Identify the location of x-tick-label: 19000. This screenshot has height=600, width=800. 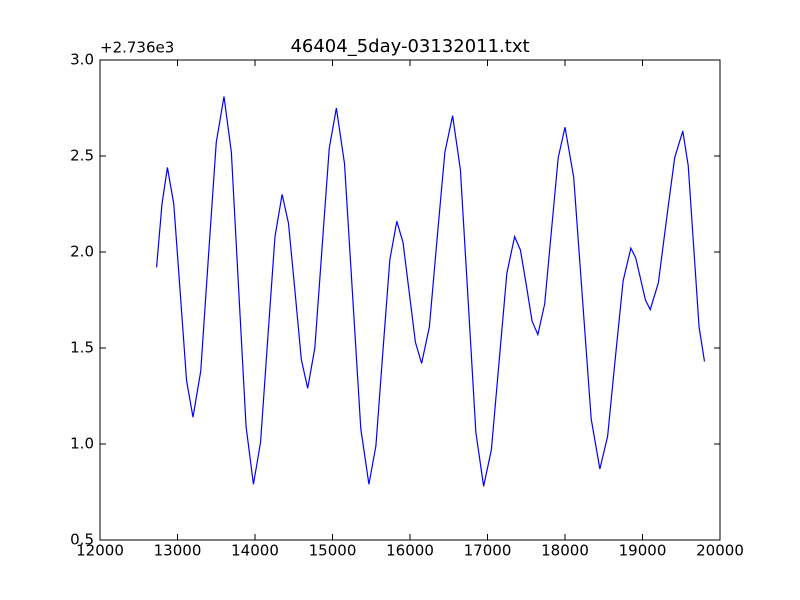
(643, 551).